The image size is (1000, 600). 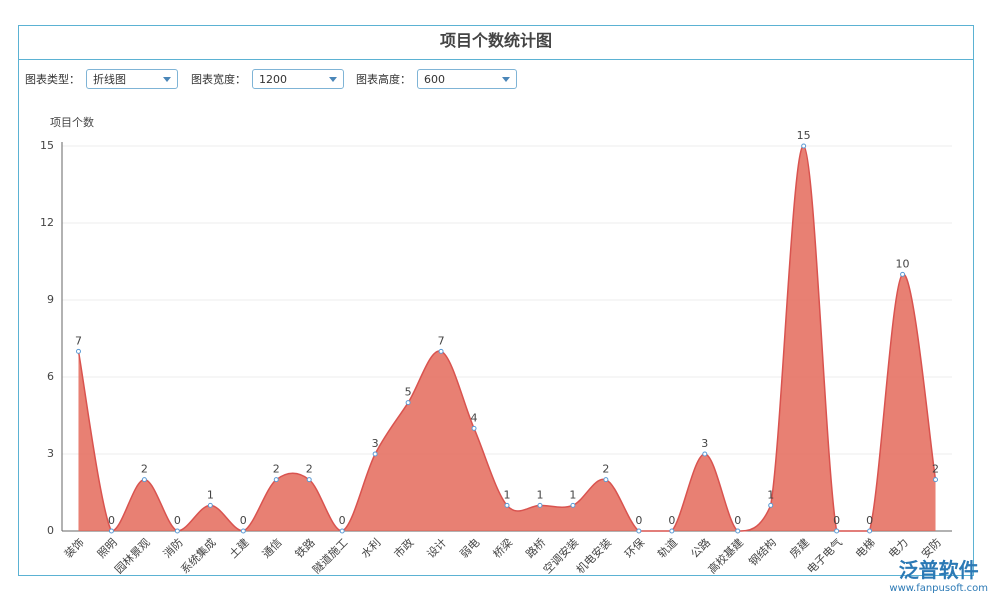 What do you see at coordinates (865, 548) in the screenshot?
I see `x-tick-label: 电梯` at bounding box center [865, 548].